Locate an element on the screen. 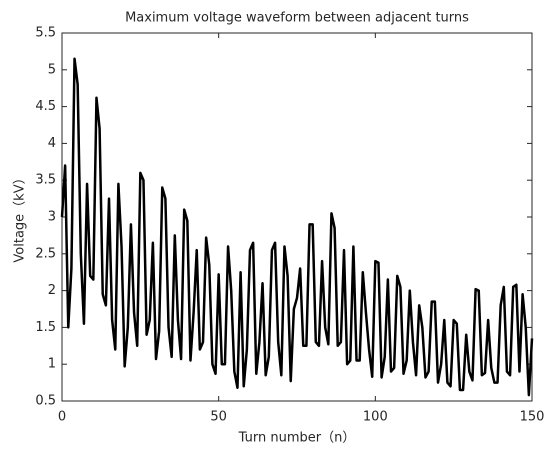  y-tick-label: 2.5 is located at coordinates (45, 253).